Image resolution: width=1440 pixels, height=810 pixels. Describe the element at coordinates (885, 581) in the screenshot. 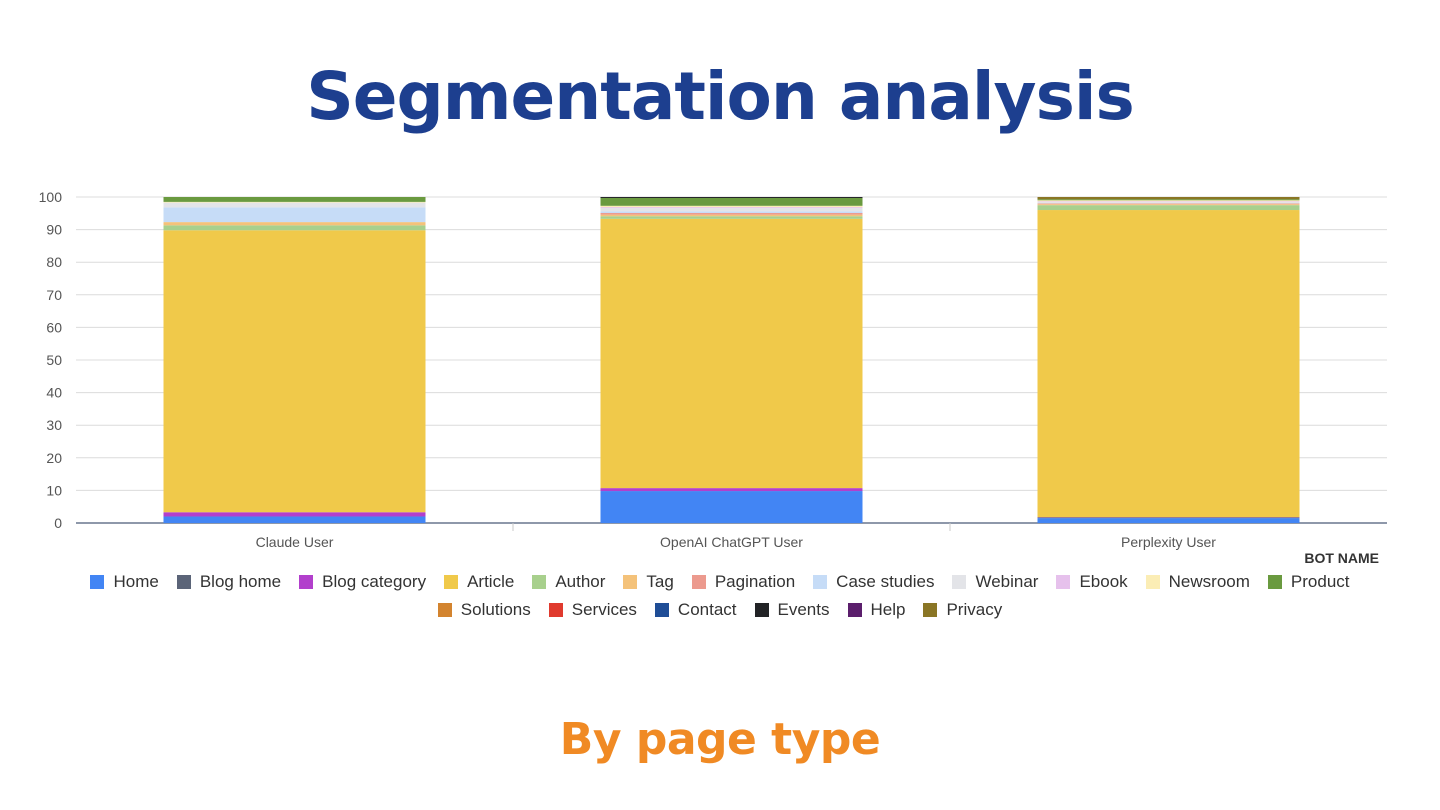

I see `legend-label: Case studies` at that location.